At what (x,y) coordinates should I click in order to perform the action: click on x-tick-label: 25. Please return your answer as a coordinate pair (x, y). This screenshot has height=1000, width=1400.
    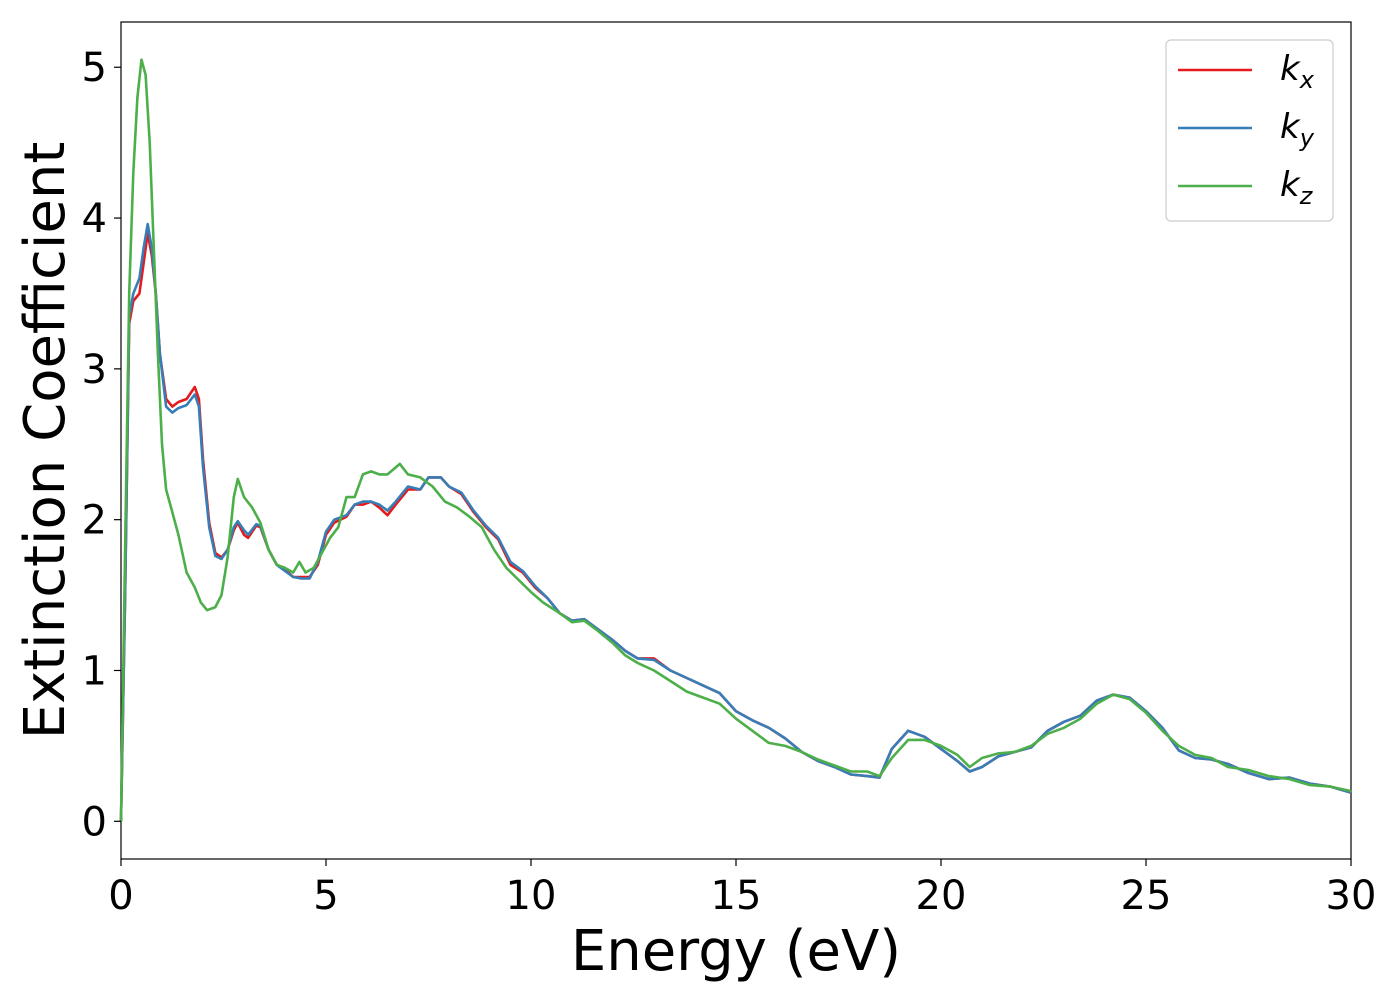
    Looking at the image, I should click on (1146, 896).